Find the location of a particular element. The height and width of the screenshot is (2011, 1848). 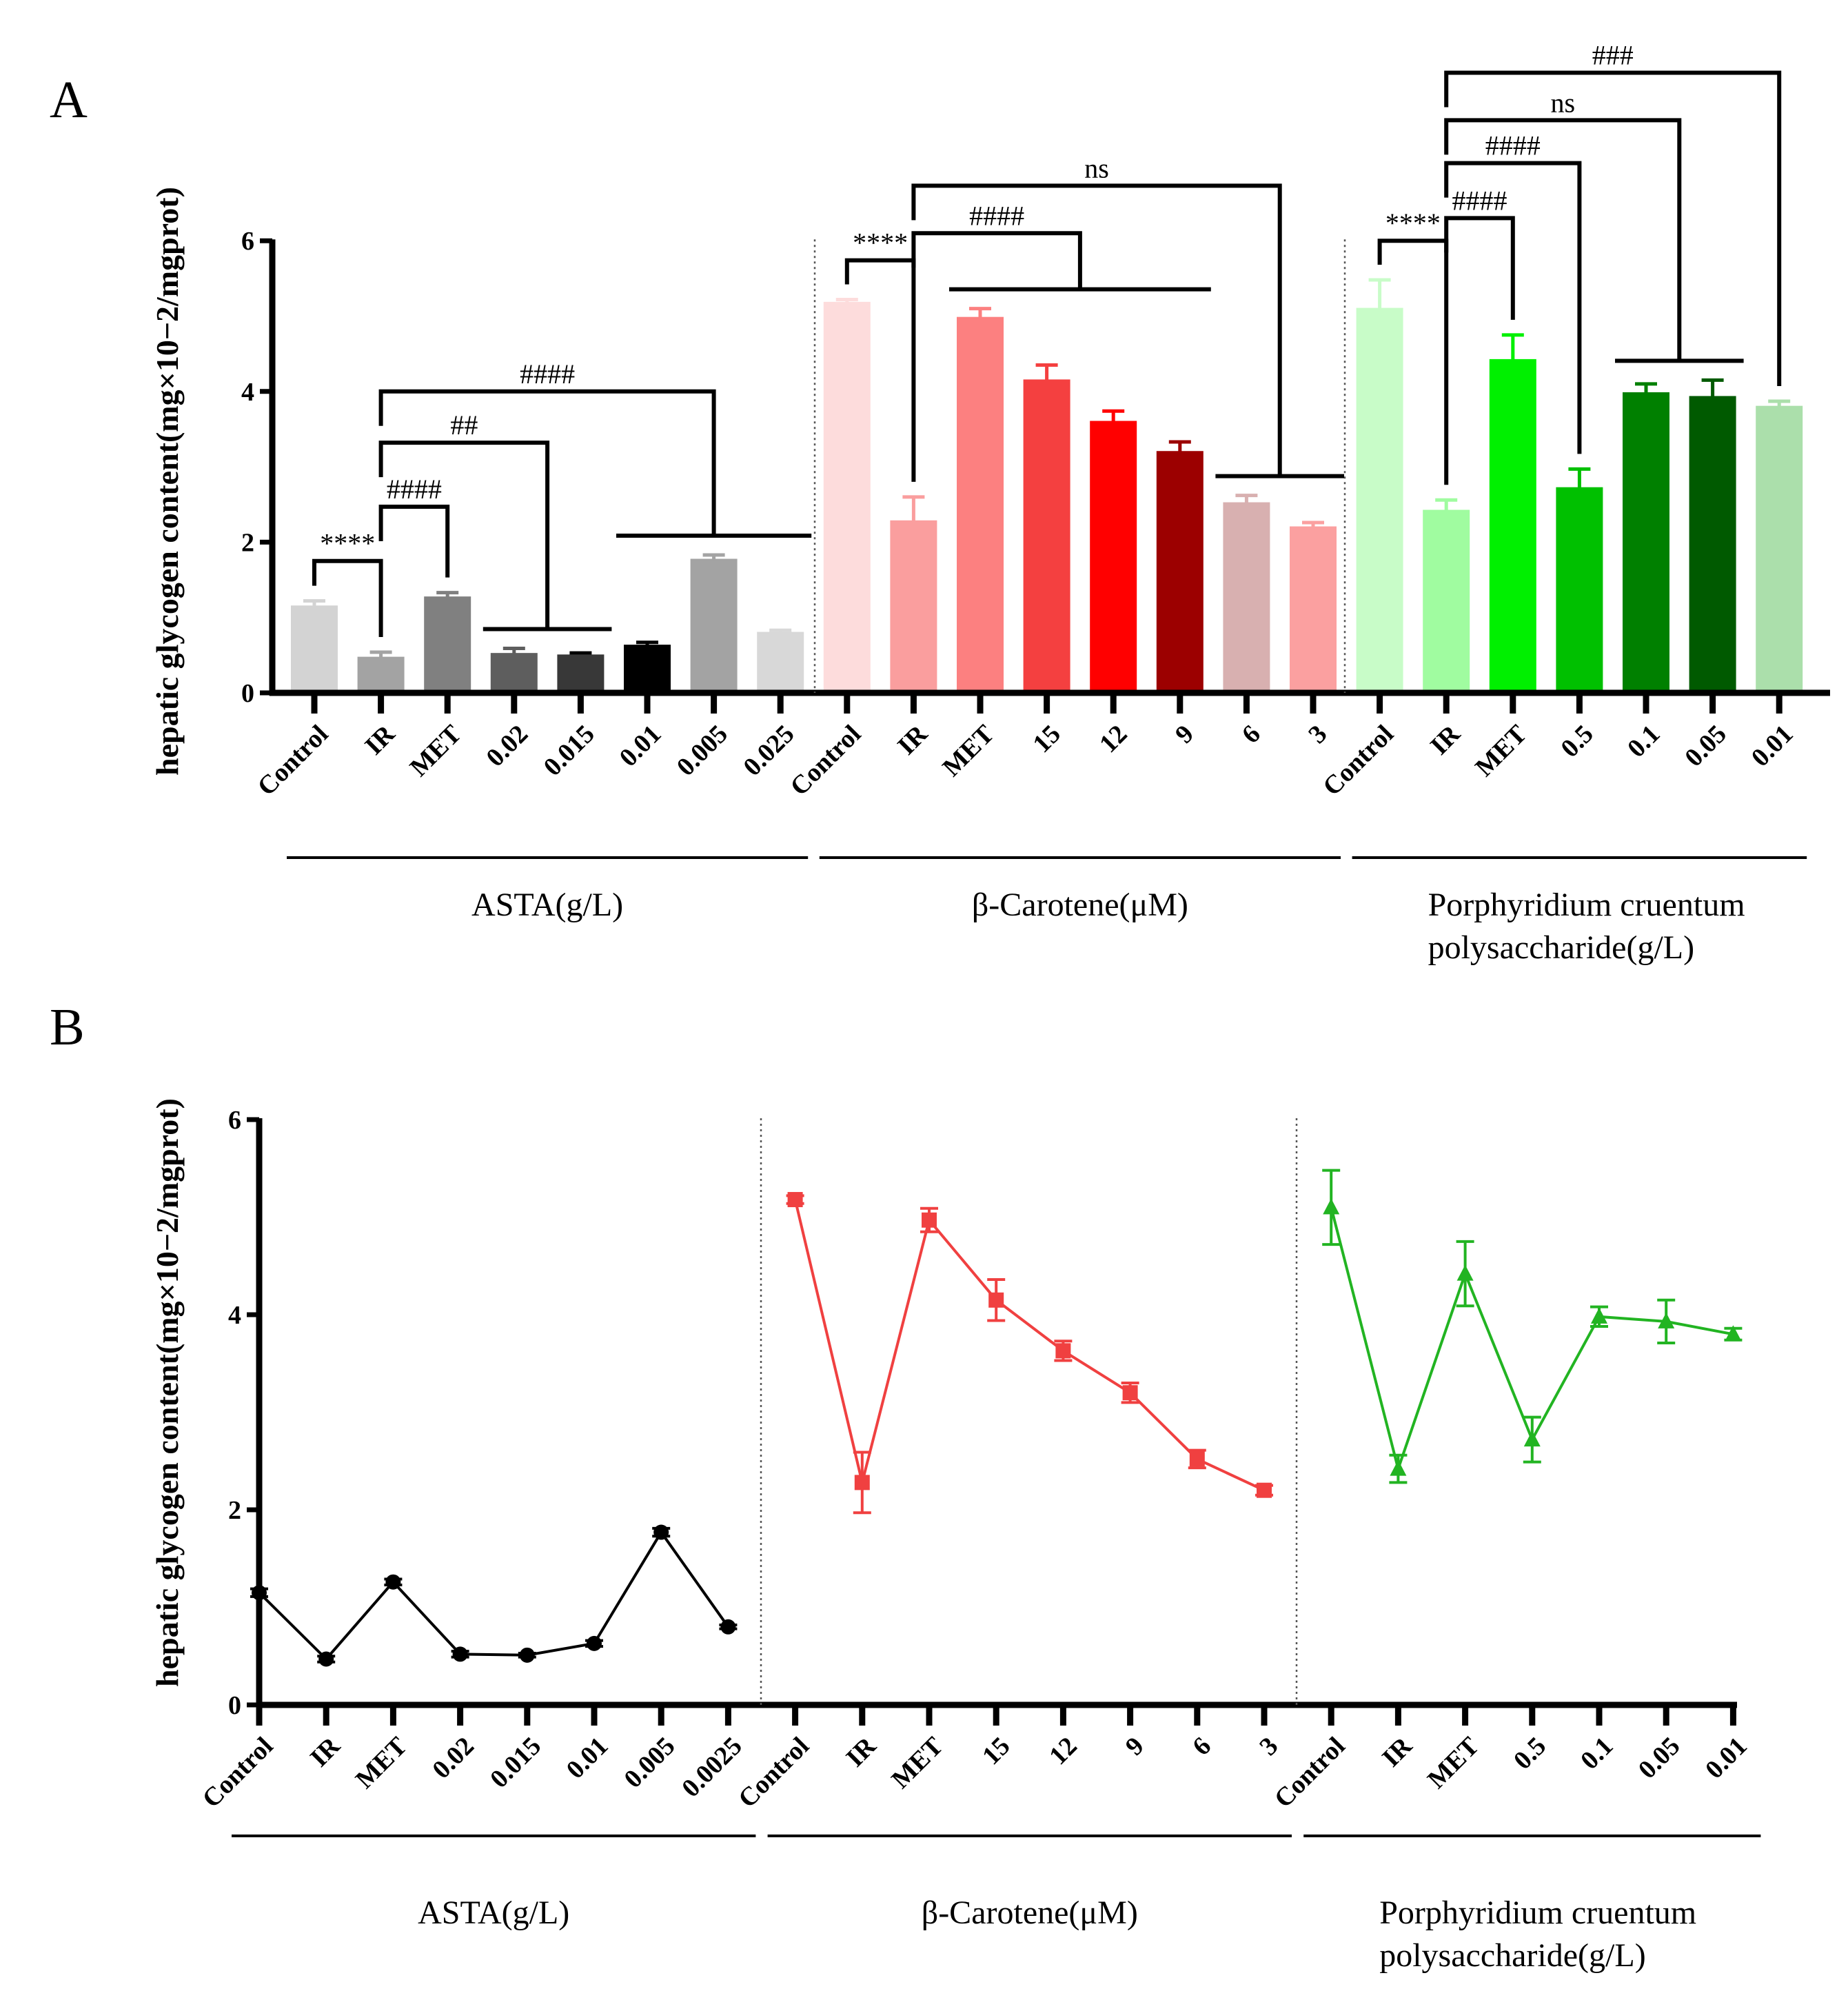

y-tick-label: 2 is located at coordinates (247, 542).